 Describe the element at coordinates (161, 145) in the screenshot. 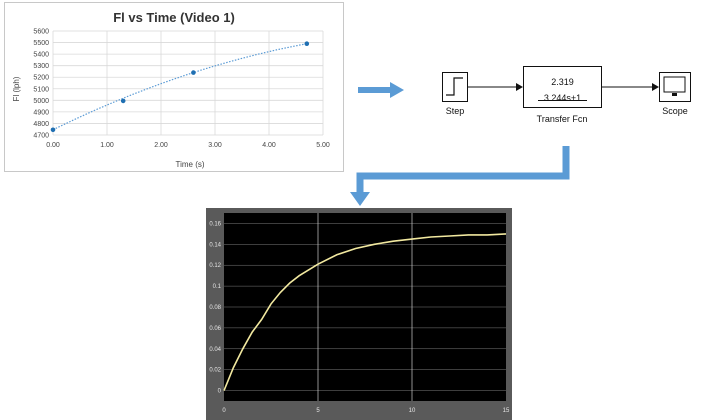

I see `x-tick-label: 2.00` at that location.